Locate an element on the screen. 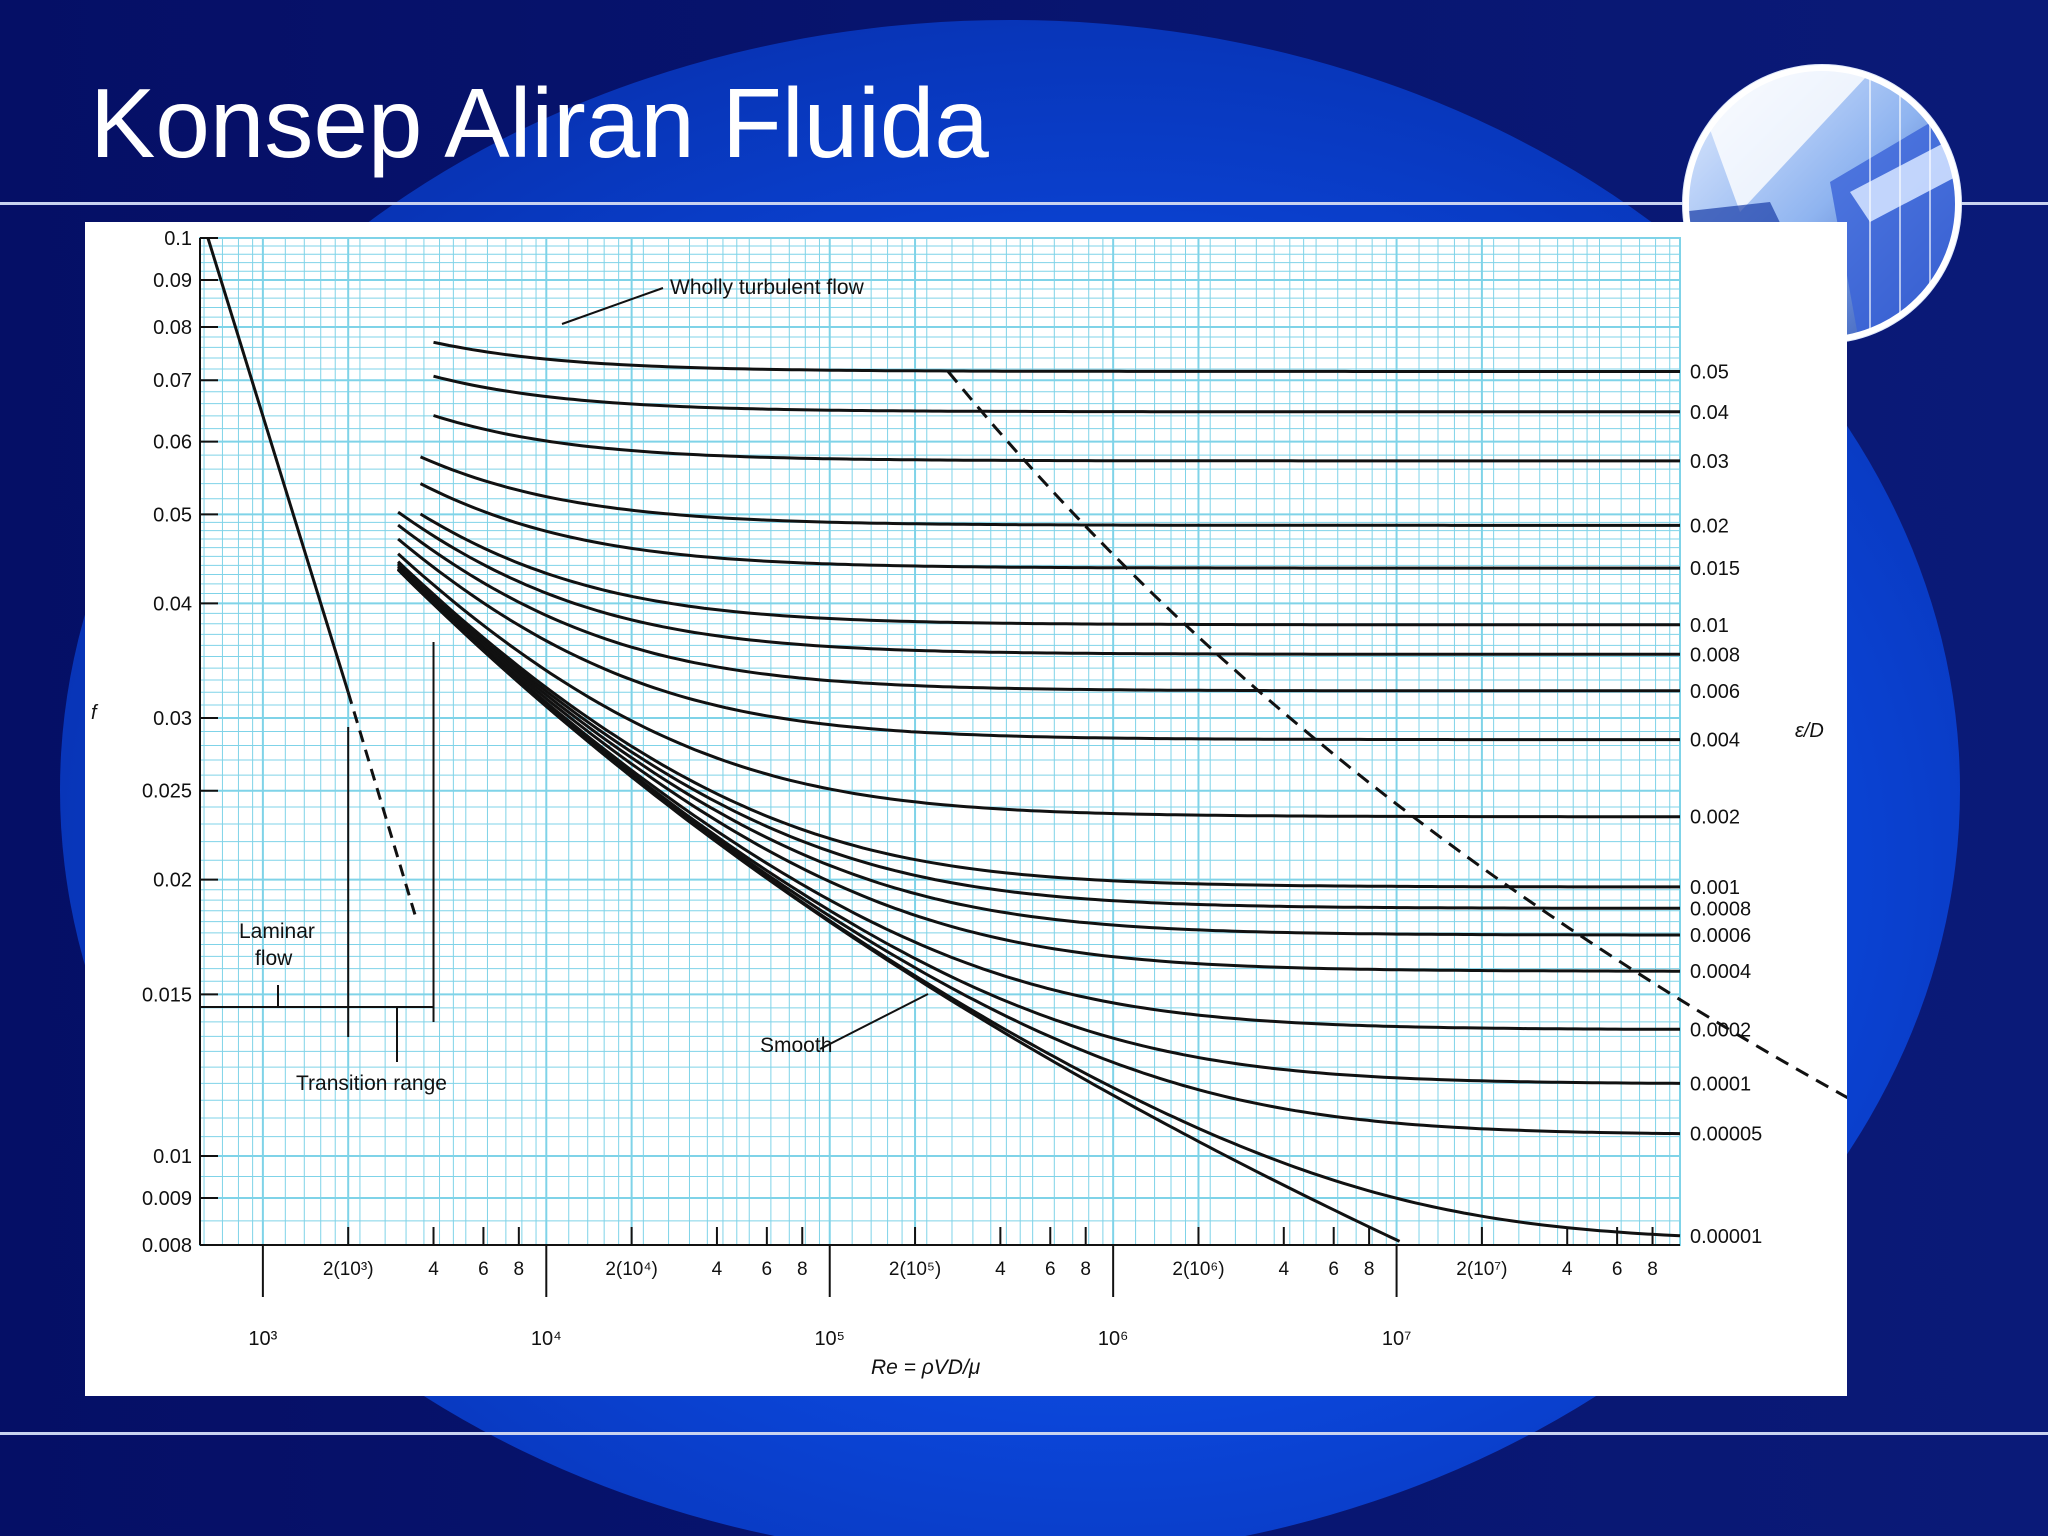 The image size is (2048, 1536). y-tick-label: 0.1 is located at coordinates (178, 239).